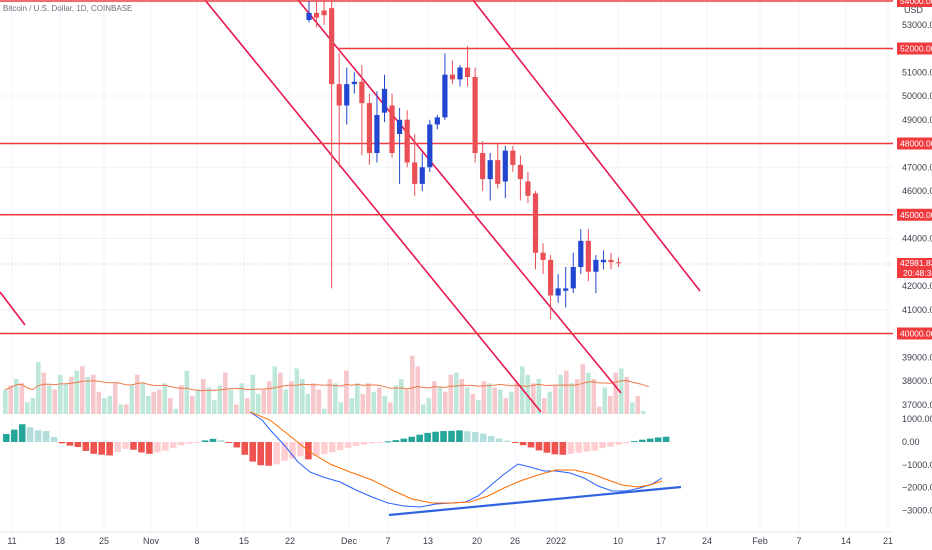 The image size is (932, 550). Describe the element at coordinates (917, 510) in the screenshot. I see `macd-tick: −3000.00` at that location.